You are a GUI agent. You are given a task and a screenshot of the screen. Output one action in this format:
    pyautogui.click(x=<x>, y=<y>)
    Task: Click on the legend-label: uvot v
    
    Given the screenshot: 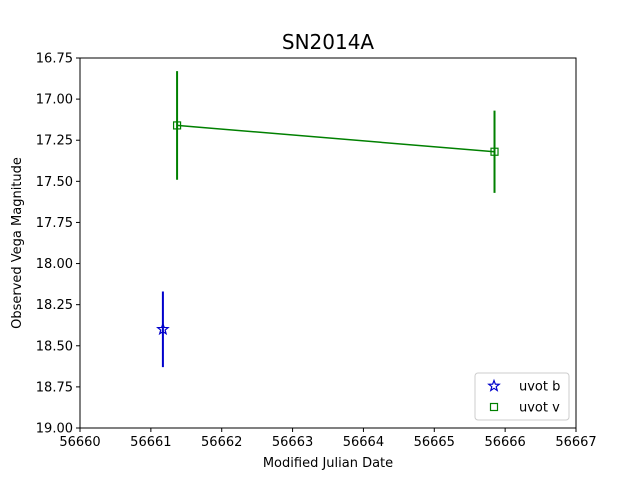 What is the action you would take?
    pyautogui.click(x=539, y=408)
    